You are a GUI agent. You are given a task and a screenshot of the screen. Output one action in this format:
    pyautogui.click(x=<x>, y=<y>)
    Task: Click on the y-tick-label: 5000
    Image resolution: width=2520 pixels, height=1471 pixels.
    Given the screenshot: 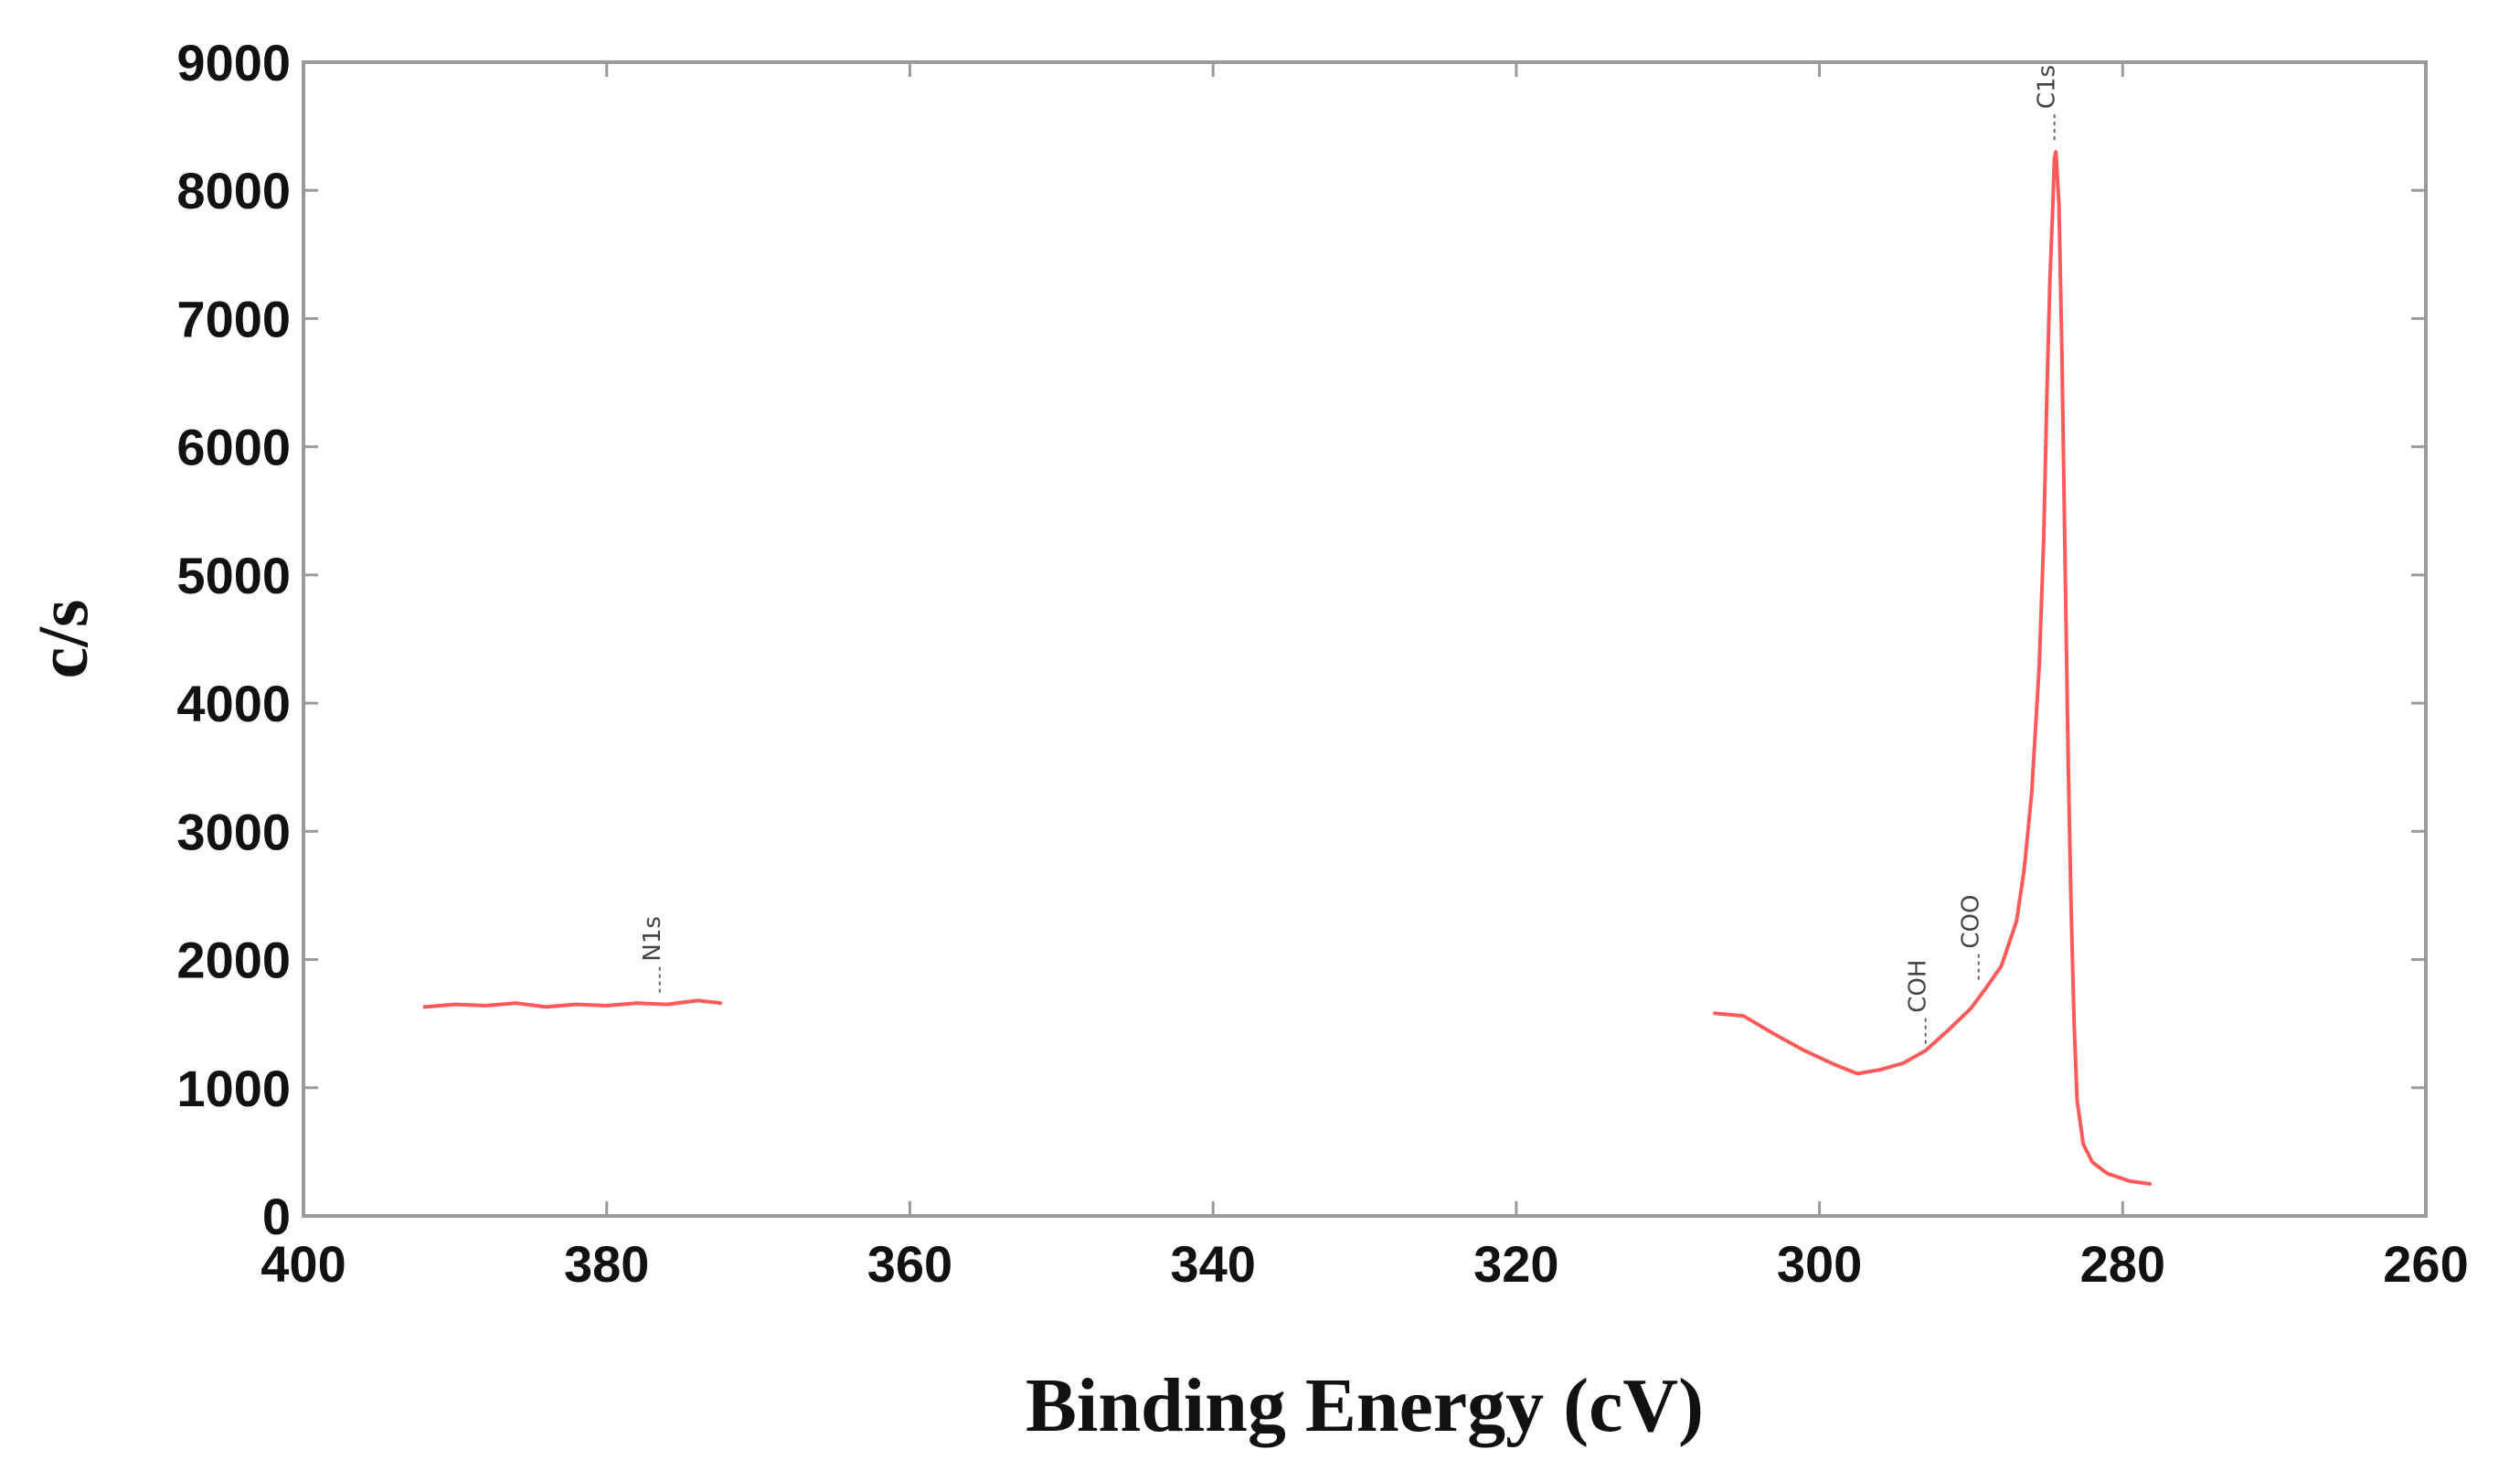 What is the action you would take?
    pyautogui.click(x=233, y=575)
    